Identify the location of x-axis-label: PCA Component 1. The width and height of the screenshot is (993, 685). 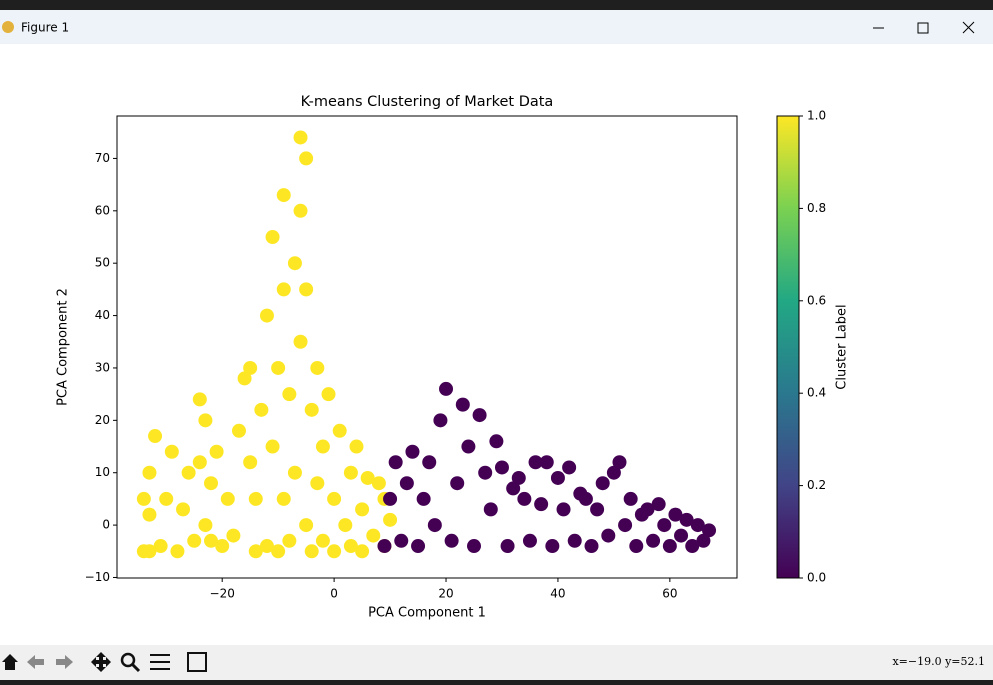
(427, 613).